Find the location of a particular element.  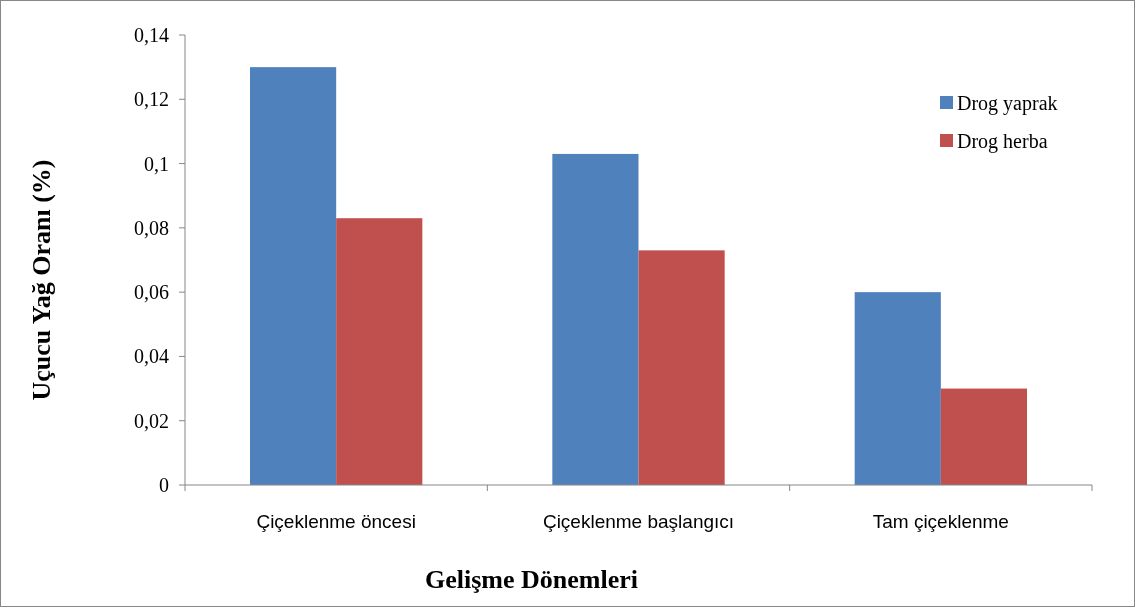

y-tick-label: 0,08 is located at coordinates (151, 227).